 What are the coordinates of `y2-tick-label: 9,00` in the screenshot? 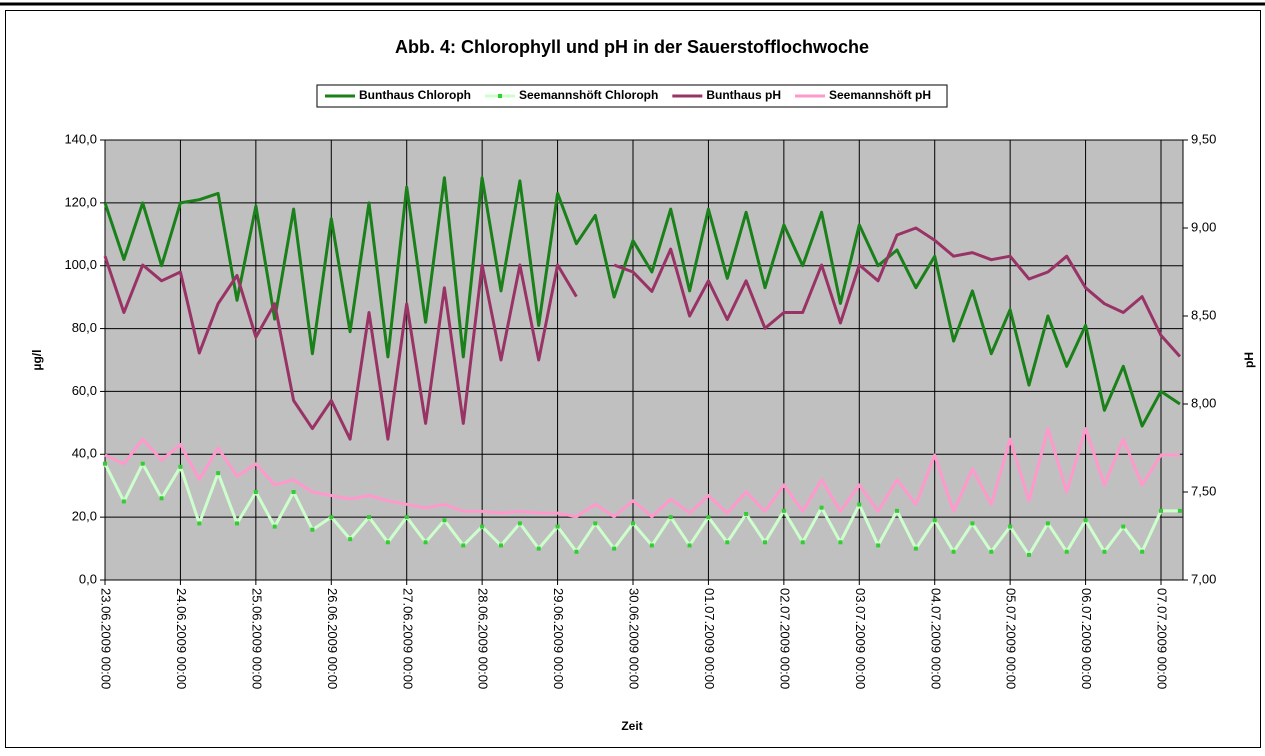 It's located at (1203, 226).